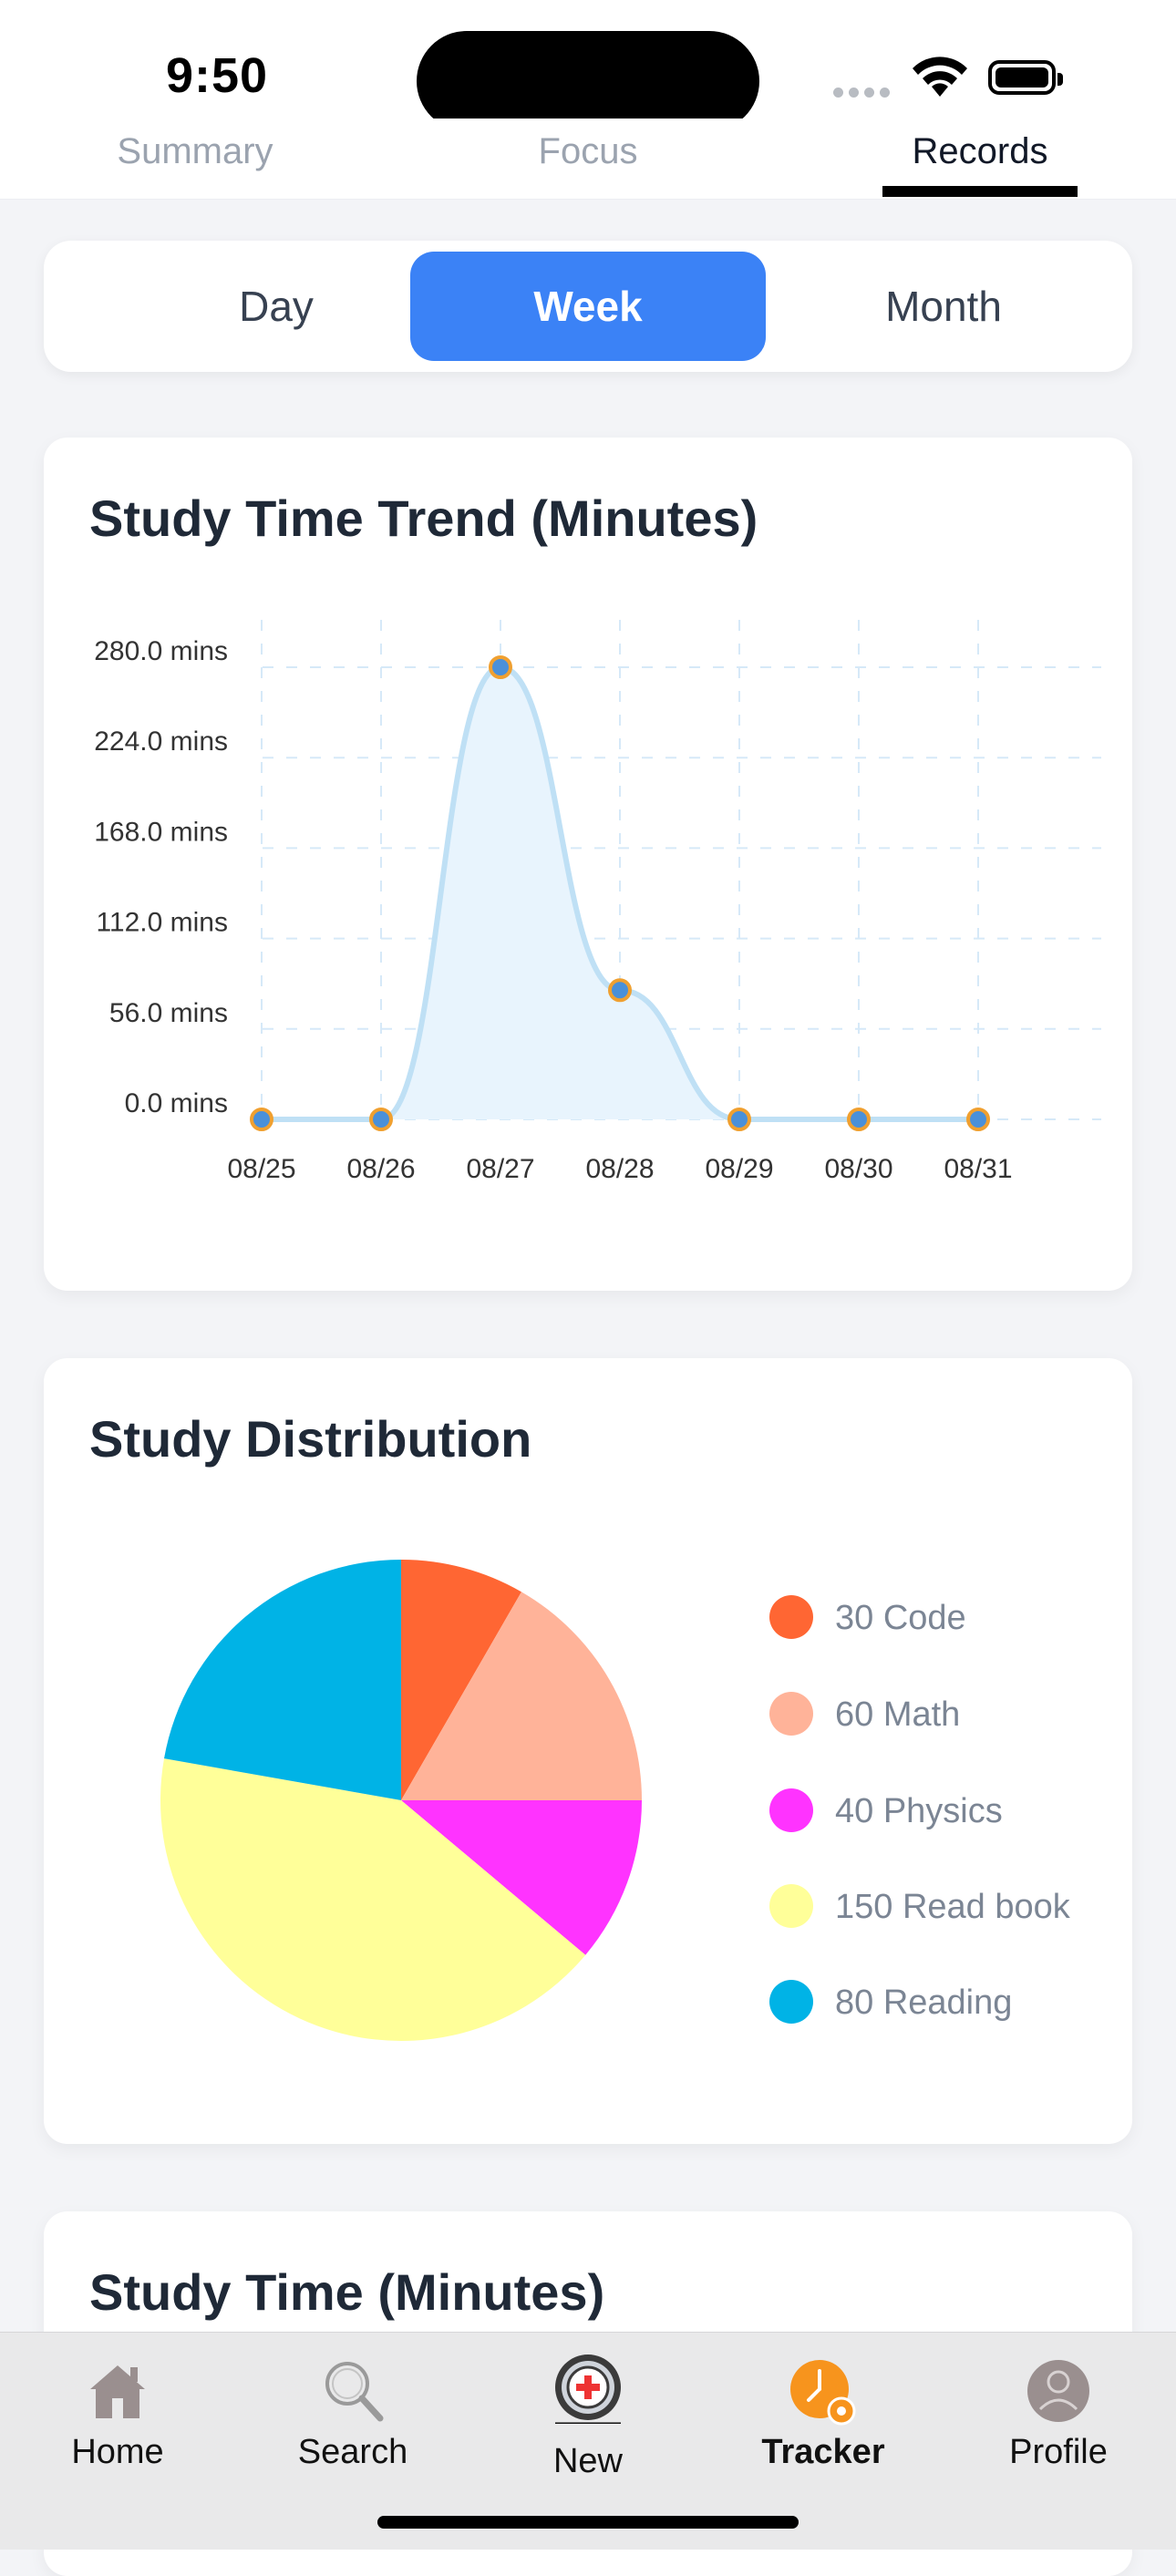 Image resolution: width=1176 pixels, height=2576 pixels. Describe the element at coordinates (980, 191) in the screenshot. I see `active-tab-indicator` at that location.